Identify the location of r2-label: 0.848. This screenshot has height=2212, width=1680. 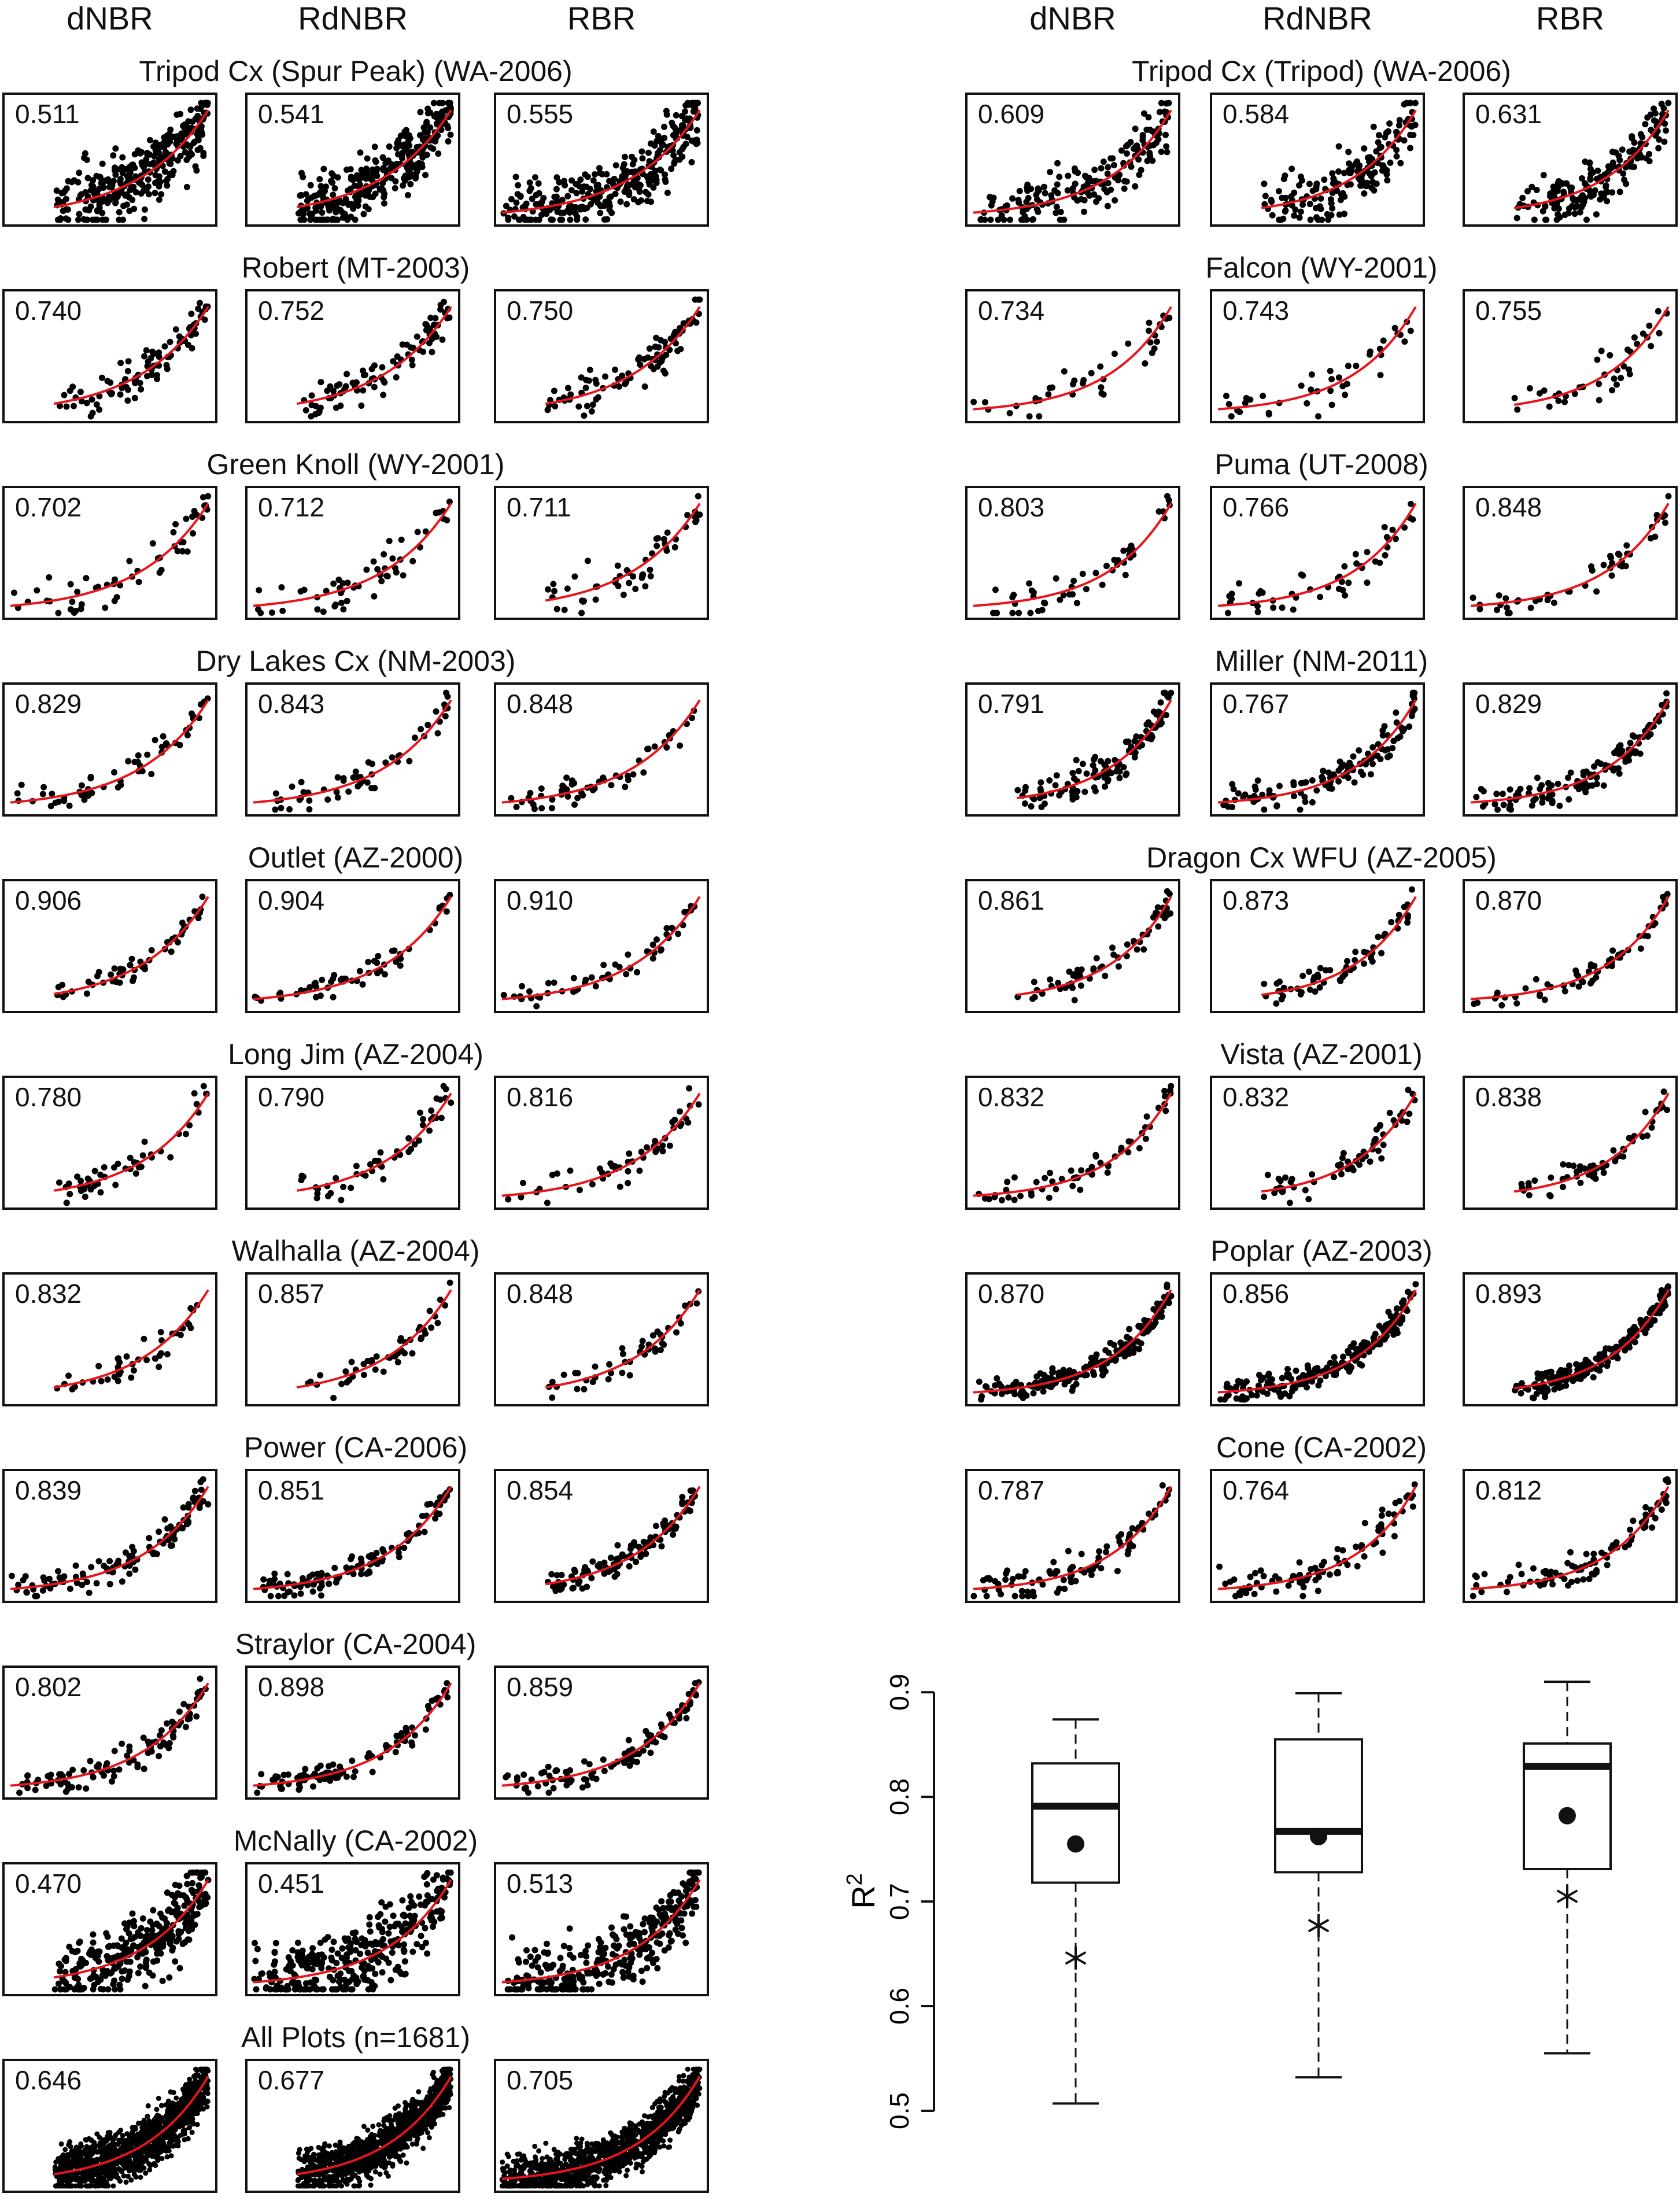
(540, 1294).